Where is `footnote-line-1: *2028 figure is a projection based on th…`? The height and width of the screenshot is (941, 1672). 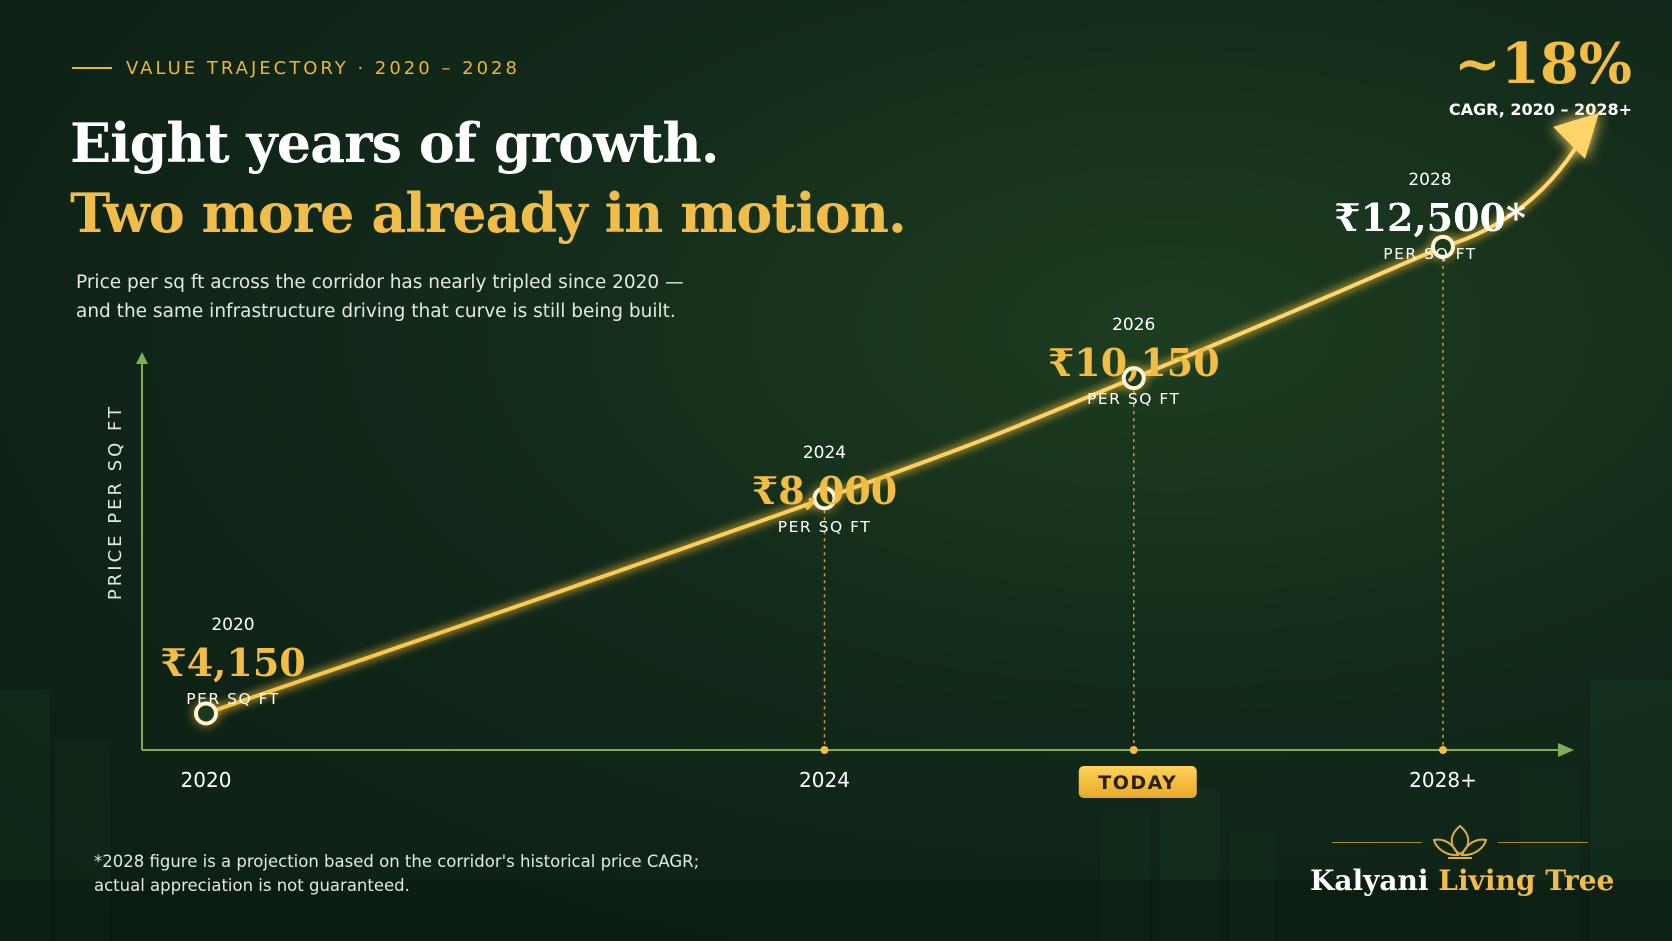 footnote-line-1: *2028 figure is a projection based on th… is located at coordinates (397, 861).